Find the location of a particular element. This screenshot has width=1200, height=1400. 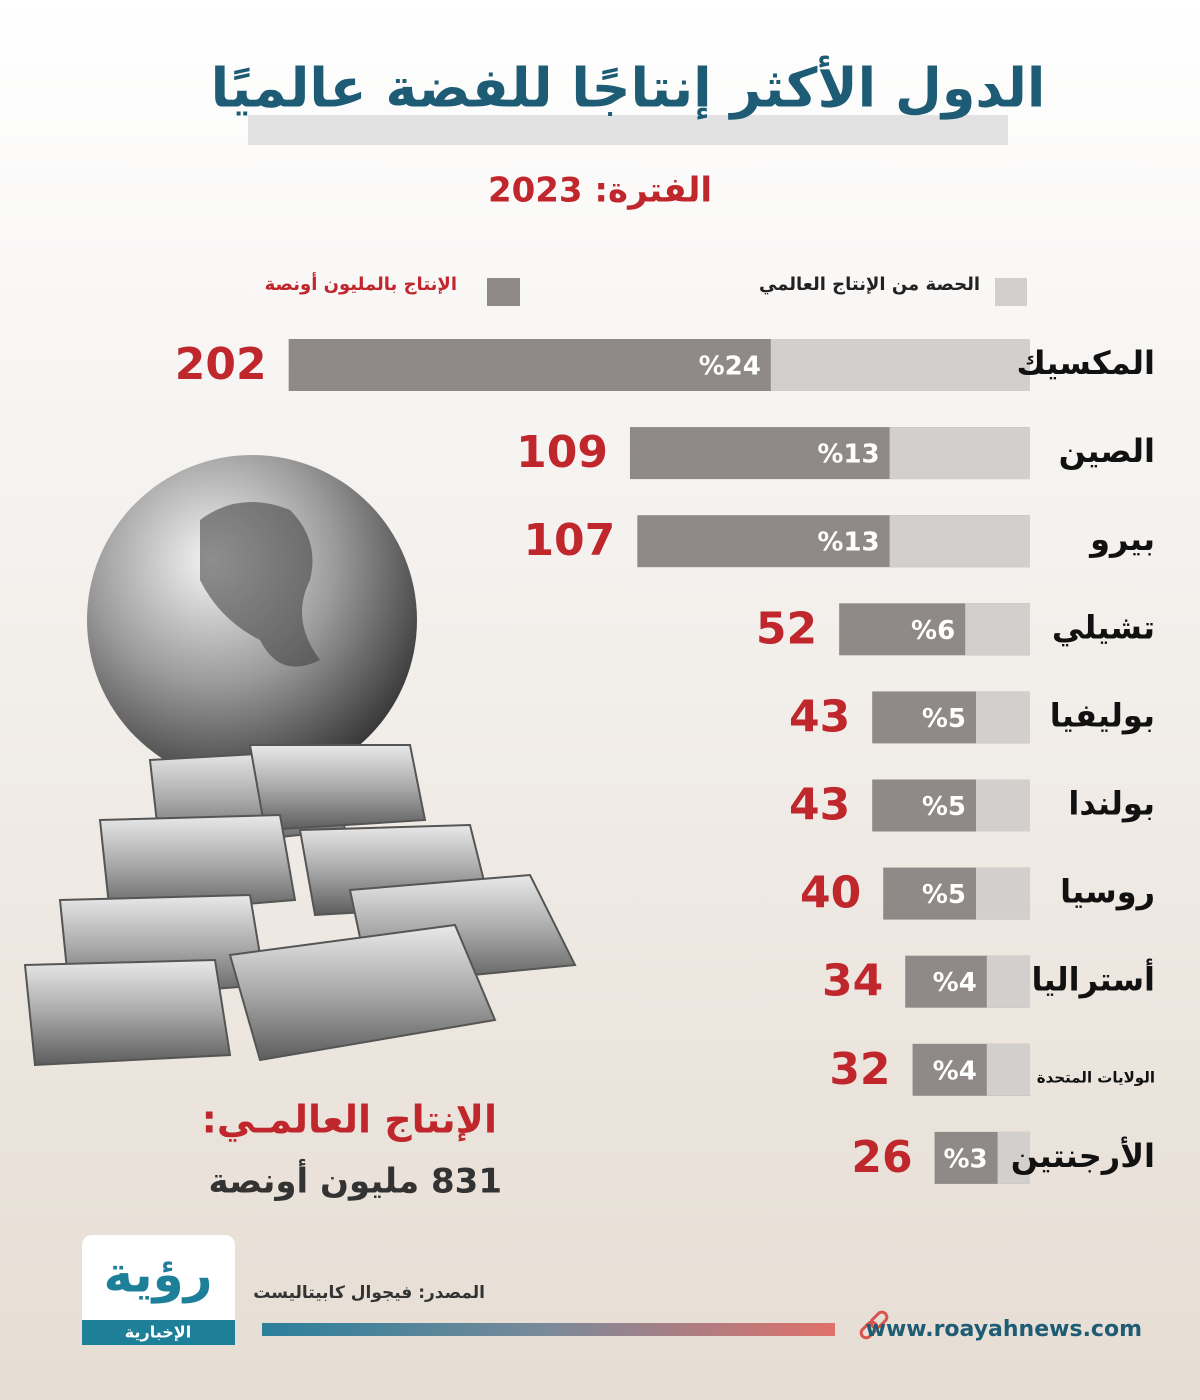

category-label: الأرجنتين is located at coordinates (1083, 1155).